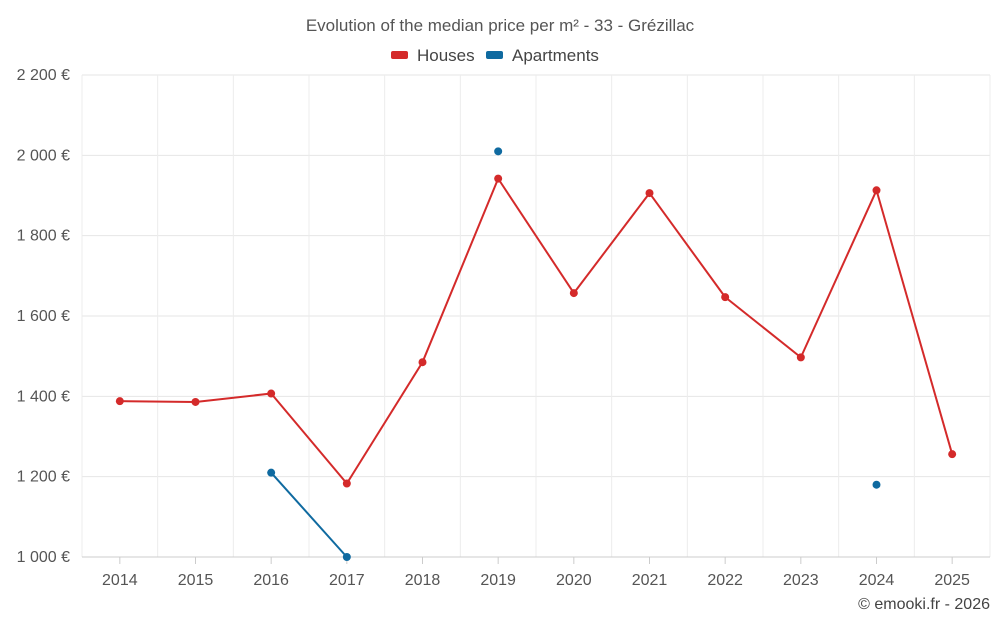 The image size is (1000, 625). What do you see at coordinates (498, 580) in the screenshot?
I see `x-tick-label: 2019` at bounding box center [498, 580].